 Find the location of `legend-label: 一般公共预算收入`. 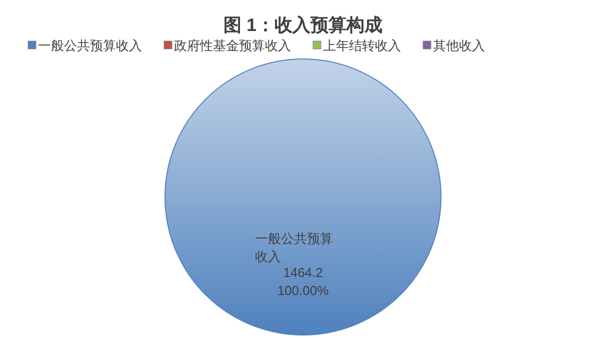

legend-label: 一般公共预算收入 is located at coordinates (90, 45).